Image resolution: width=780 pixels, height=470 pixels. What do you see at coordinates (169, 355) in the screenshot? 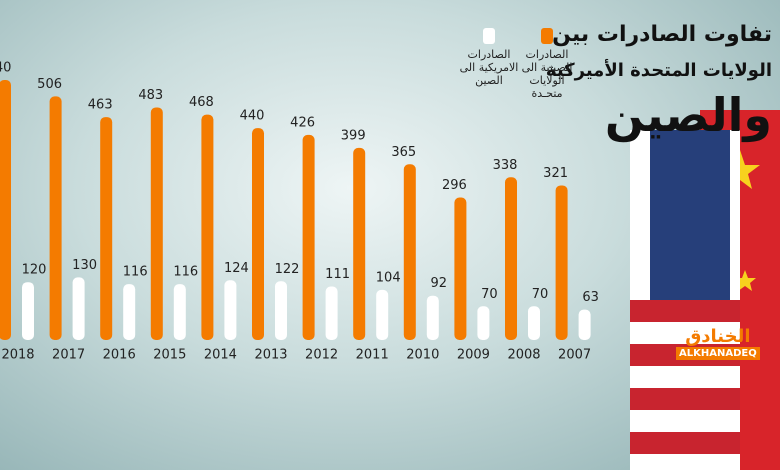
I see `x-tick-label: 2015` at bounding box center [169, 355].